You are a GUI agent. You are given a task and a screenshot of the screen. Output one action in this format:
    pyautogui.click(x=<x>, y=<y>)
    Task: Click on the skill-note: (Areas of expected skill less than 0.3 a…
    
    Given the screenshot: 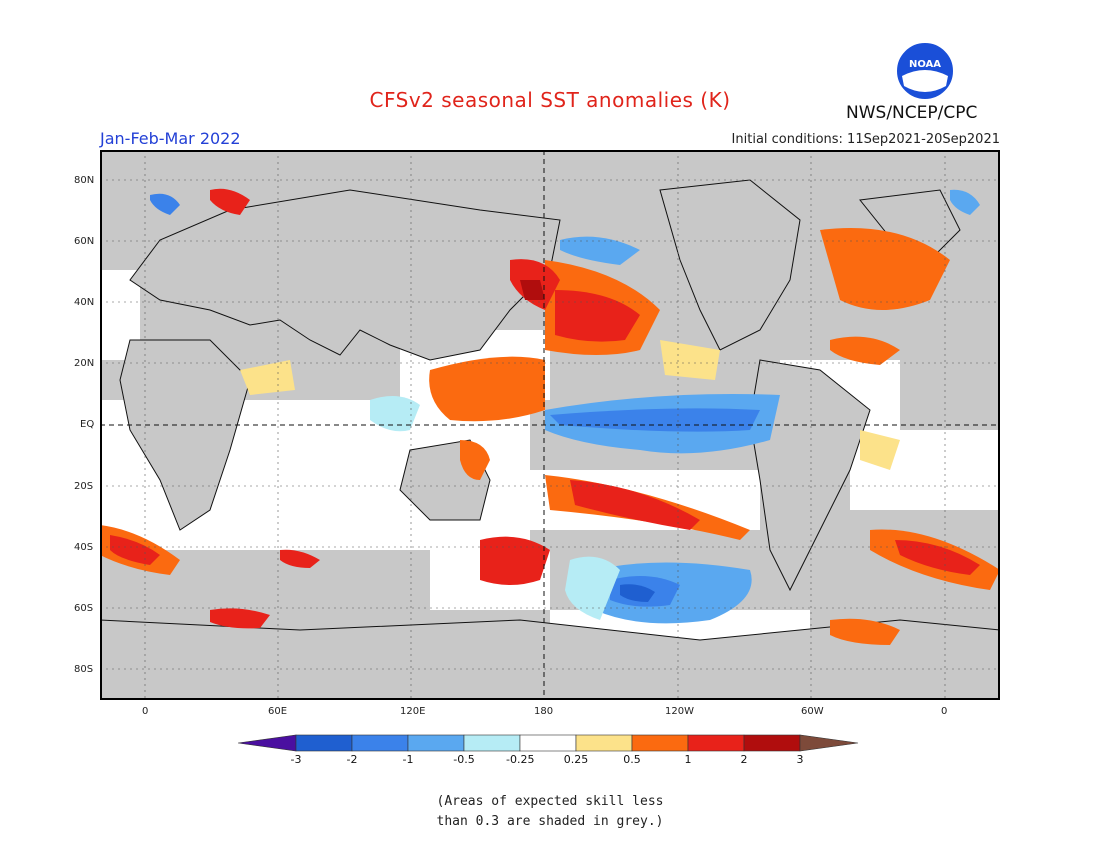 What is the action you would take?
    pyautogui.click(x=550, y=812)
    